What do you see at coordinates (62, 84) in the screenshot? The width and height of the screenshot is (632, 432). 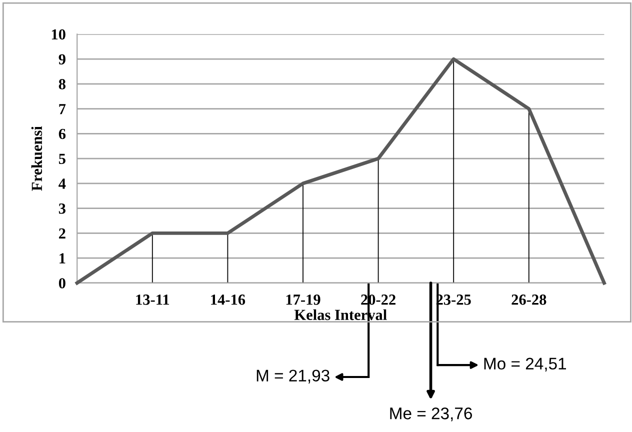 I see `y-tick-label: 8` at bounding box center [62, 84].